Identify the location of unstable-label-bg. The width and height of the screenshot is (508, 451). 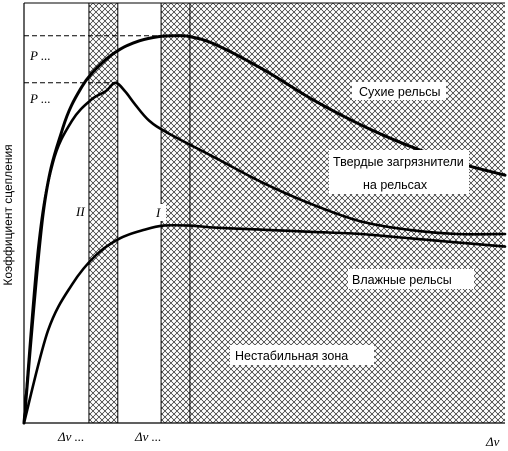
(302, 355).